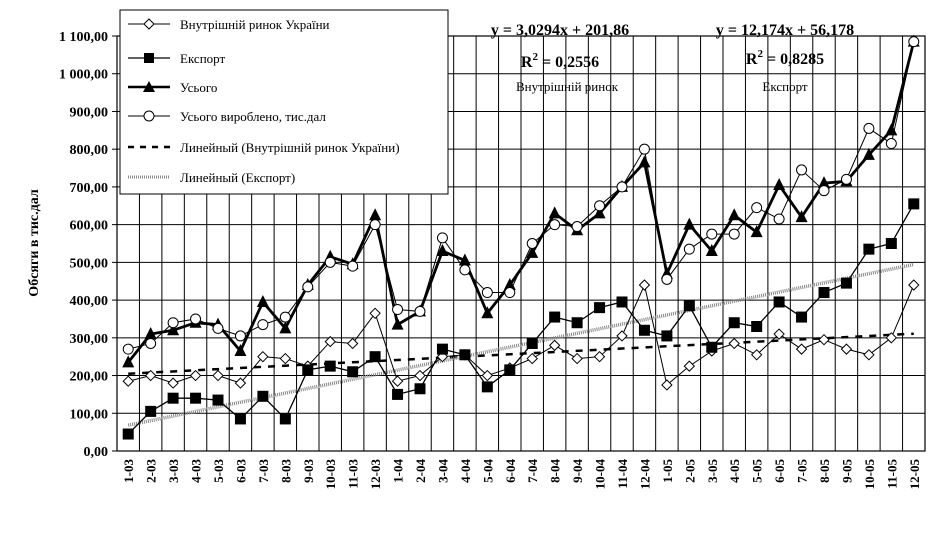  What do you see at coordinates (442, 471) in the screenshot?
I see `x-tick-label: 3-04` at bounding box center [442, 471].